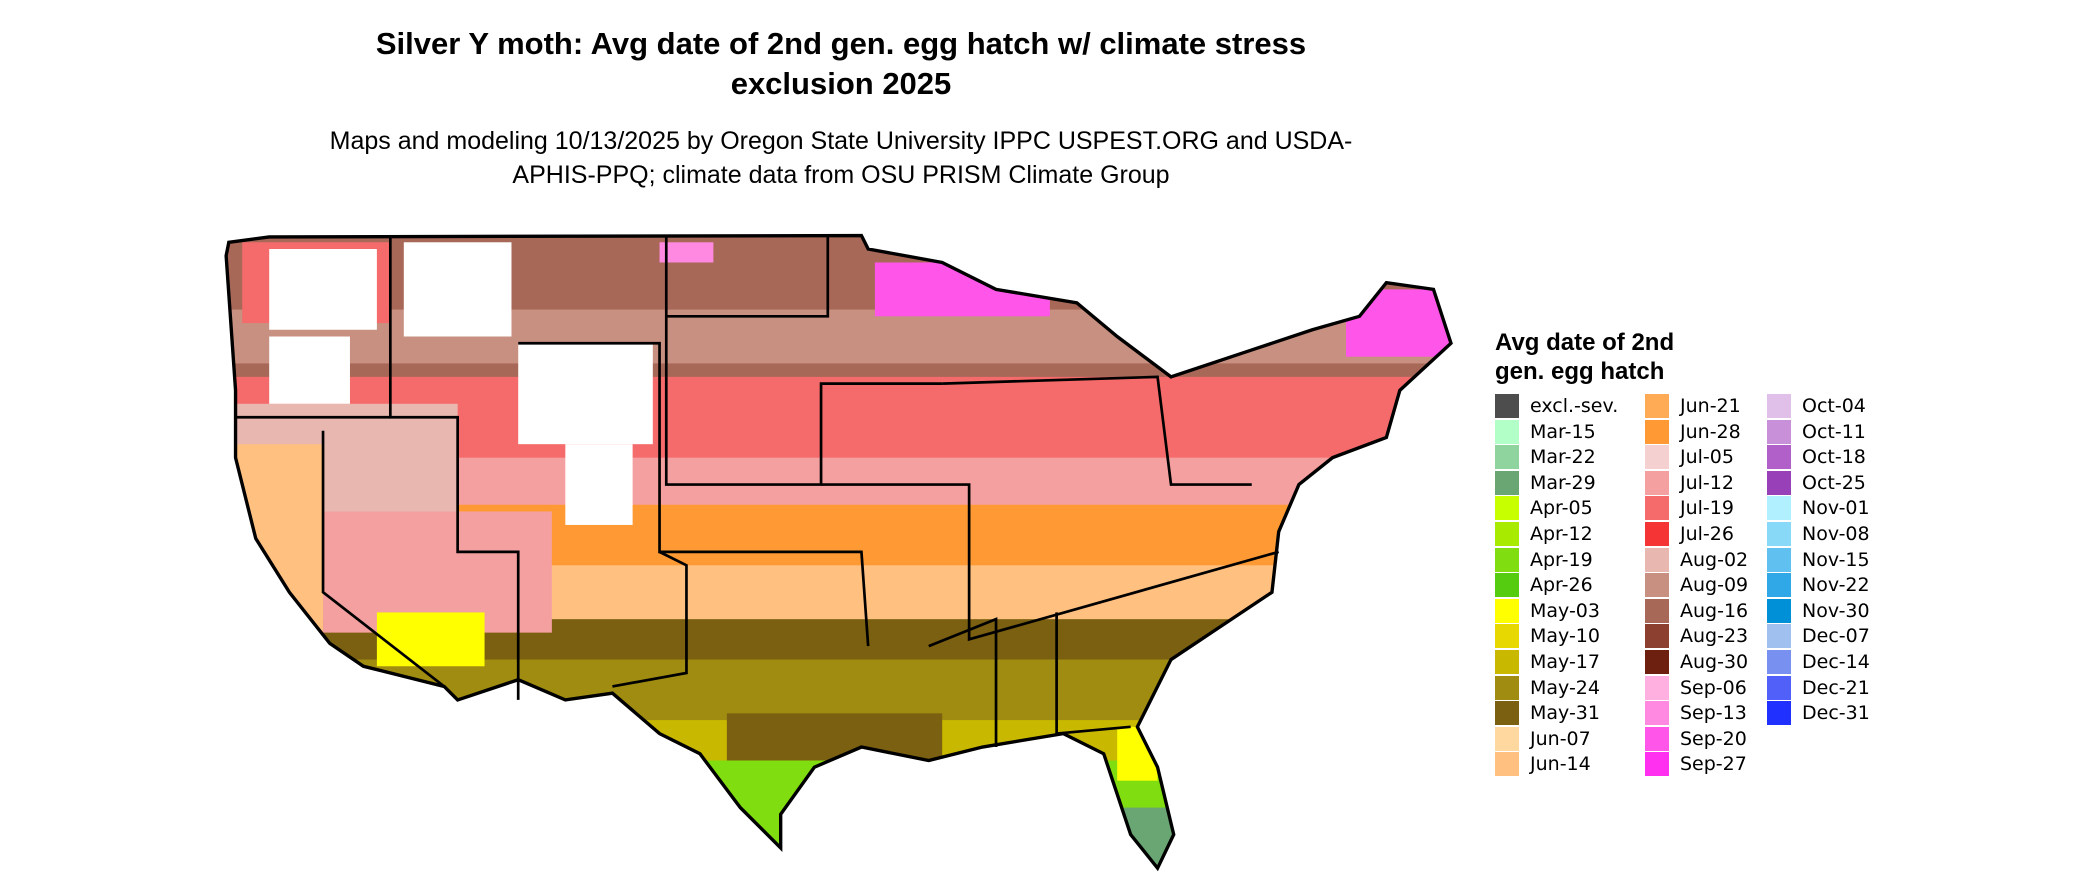 This screenshot has width=2100, height=892. What do you see at coordinates (1585, 357) in the screenshot?
I see `legend-title: Avg date of 2nd gen. egg hatch` at bounding box center [1585, 357].